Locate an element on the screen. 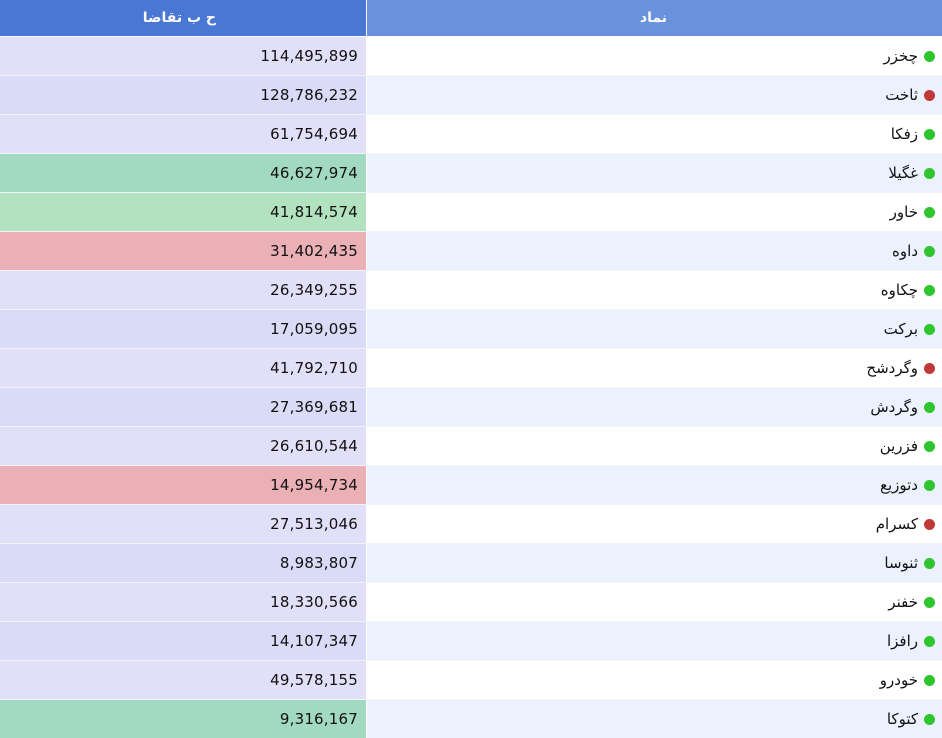 This screenshot has height=738, width=942. table-row: 114,495,899 چخزر is located at coordinates (471, 56).